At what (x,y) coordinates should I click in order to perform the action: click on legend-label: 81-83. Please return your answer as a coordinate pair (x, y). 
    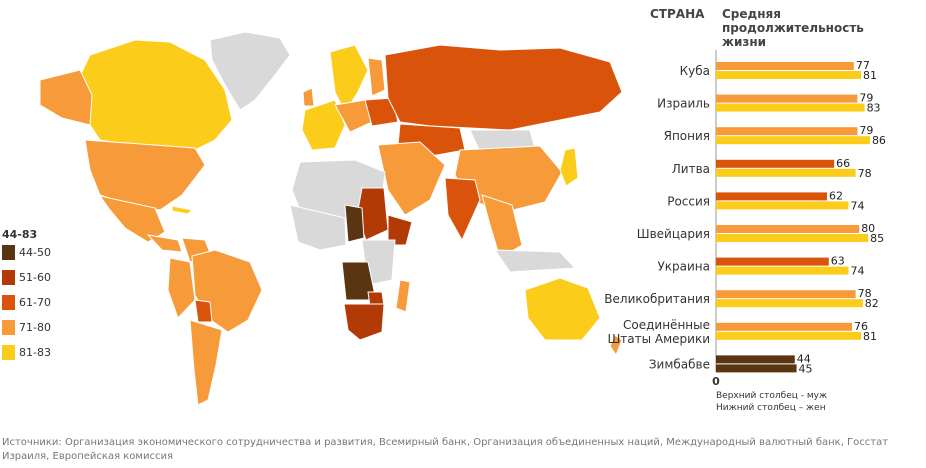
    Looking at the image, I should click on (35, 352).